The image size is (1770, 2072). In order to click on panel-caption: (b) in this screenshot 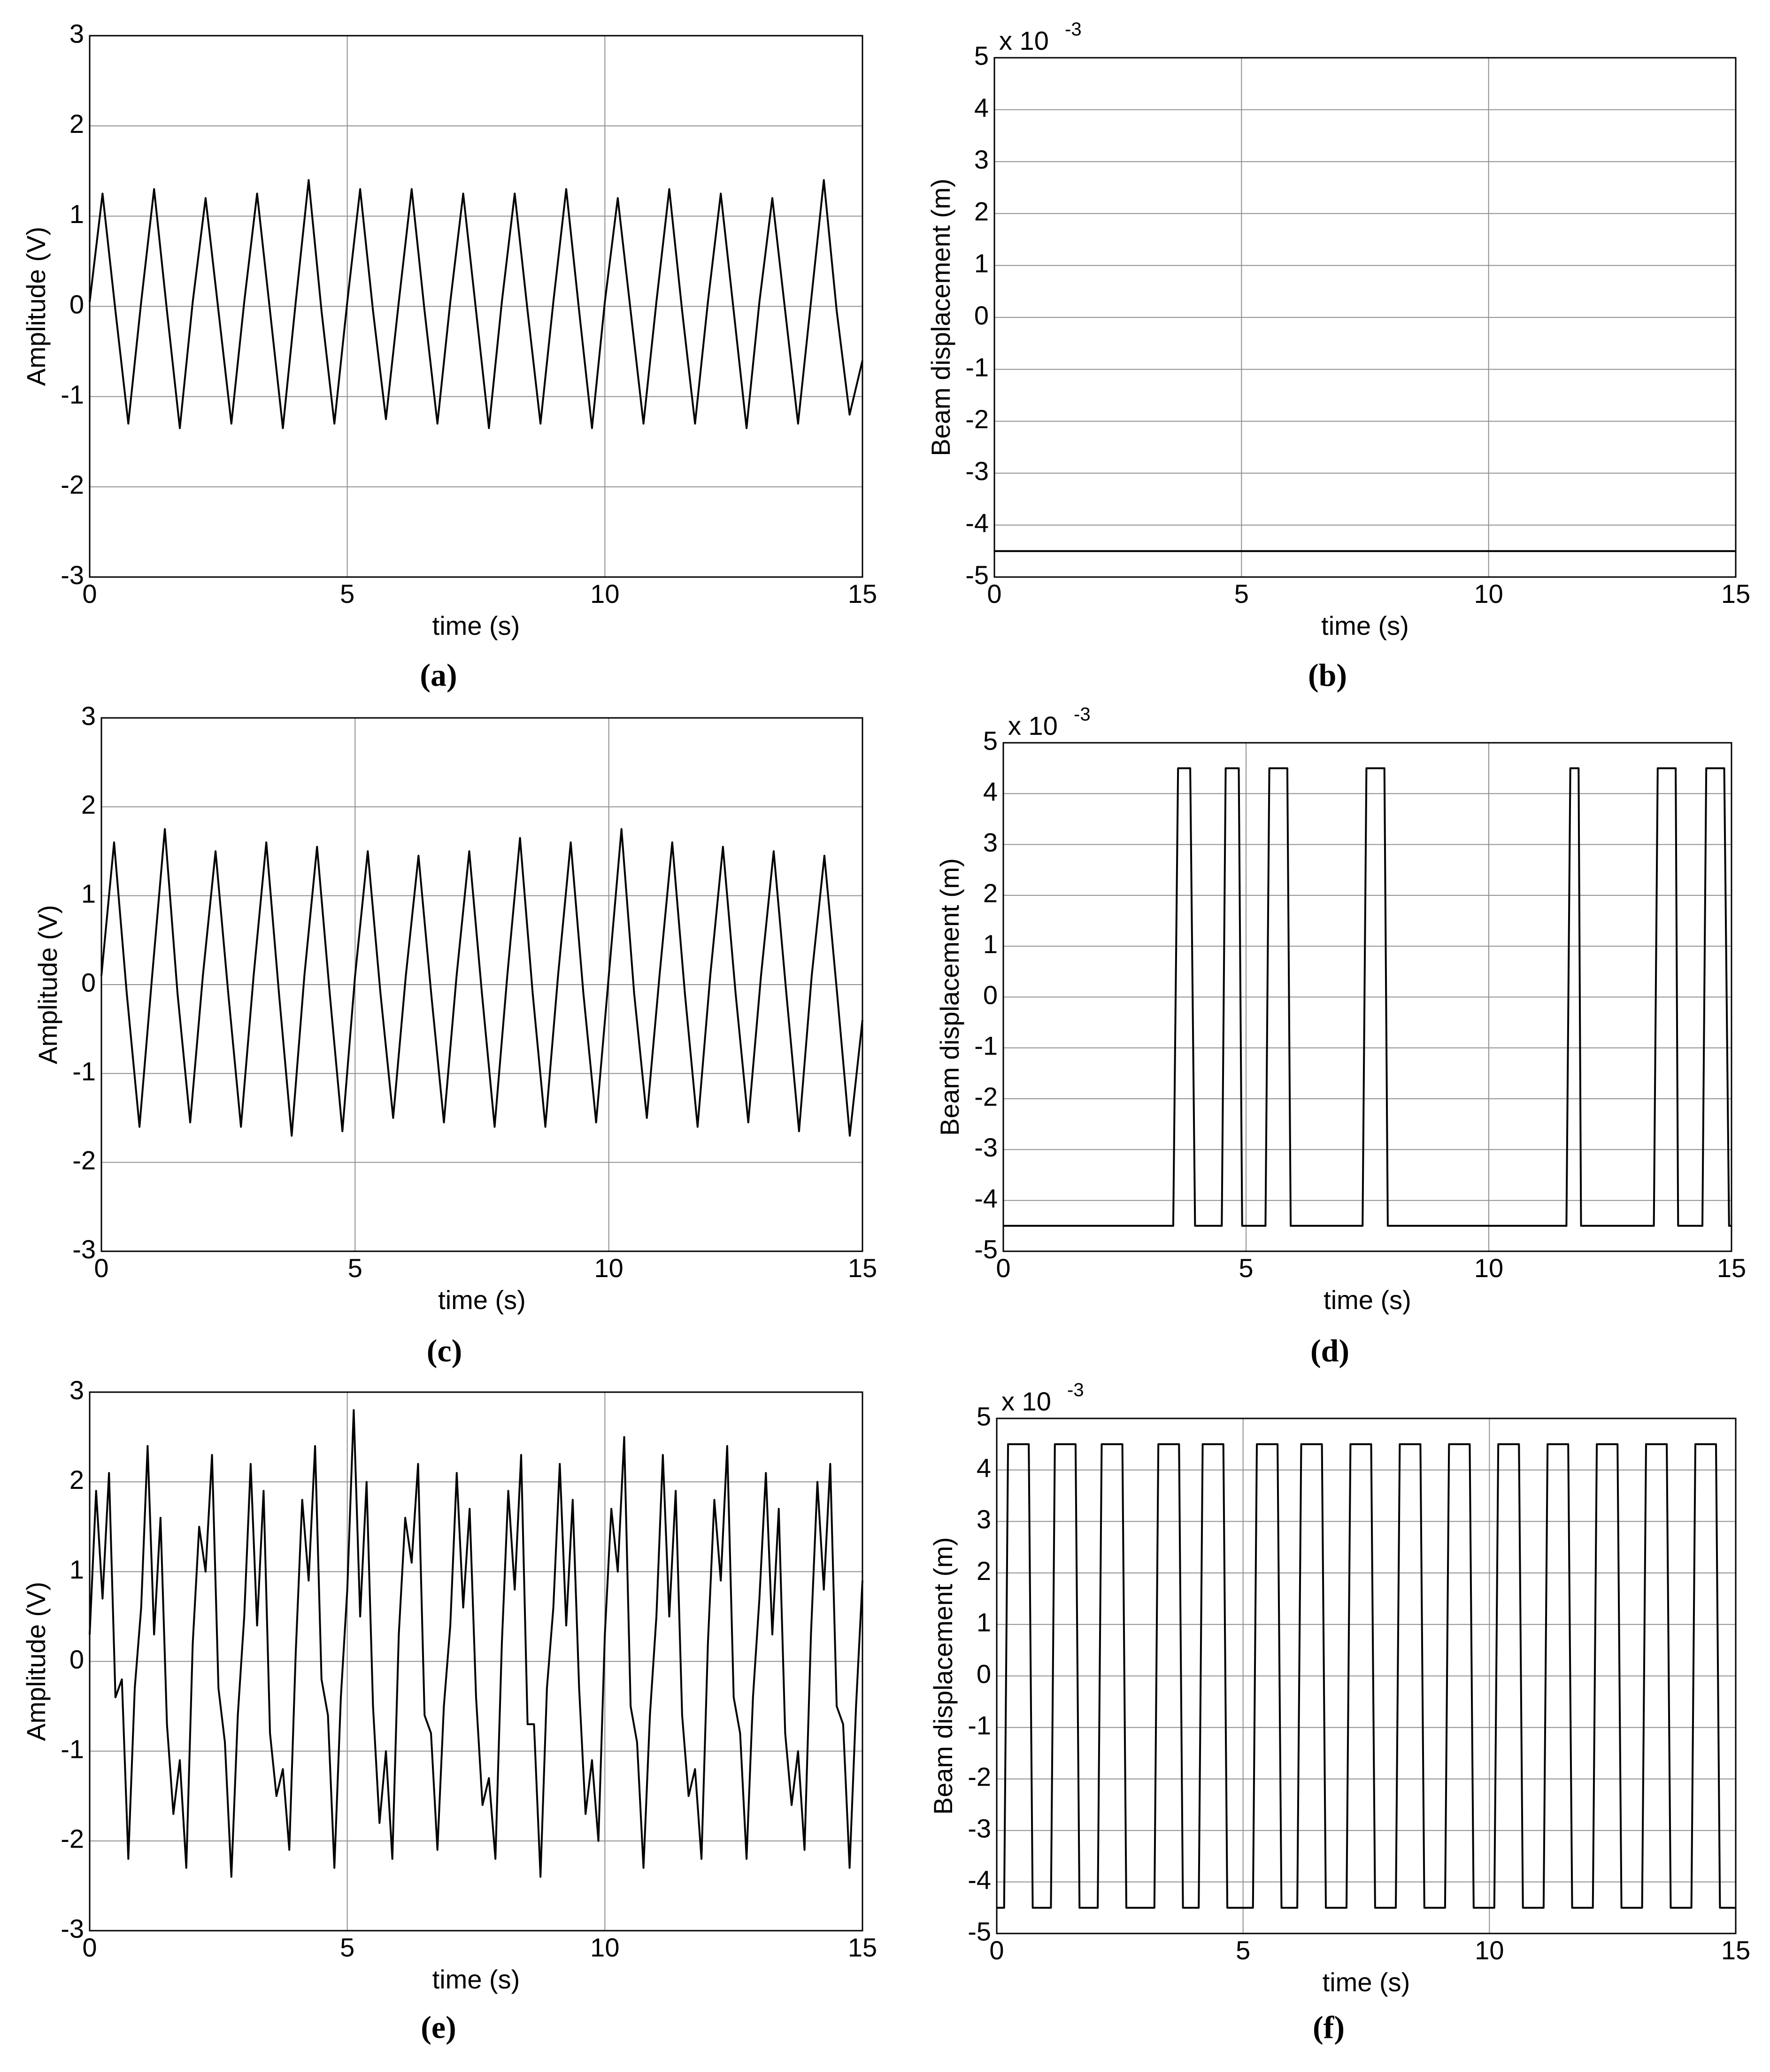, I will do `click(1327, 675)`.